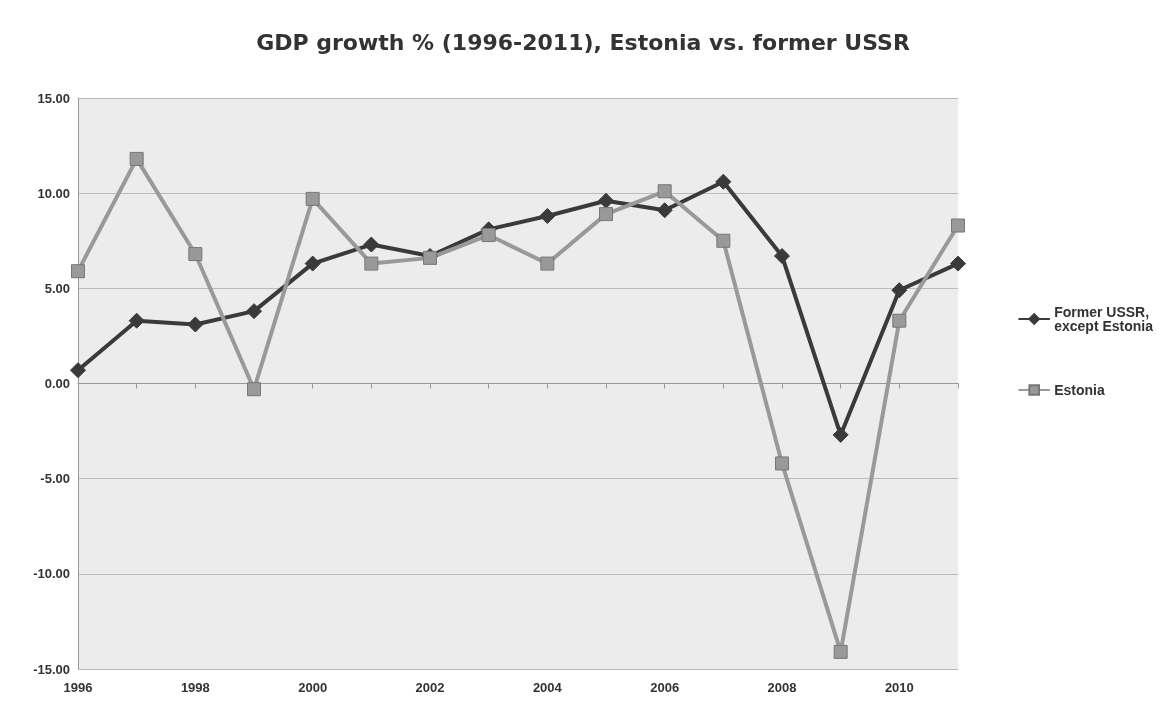 The height and width of the screenshot is (702, 1170). What do you see at coordinates (78, 687) in the screenshot?
I see `x-tick-label: 1996` at bounding box center [78, 687].